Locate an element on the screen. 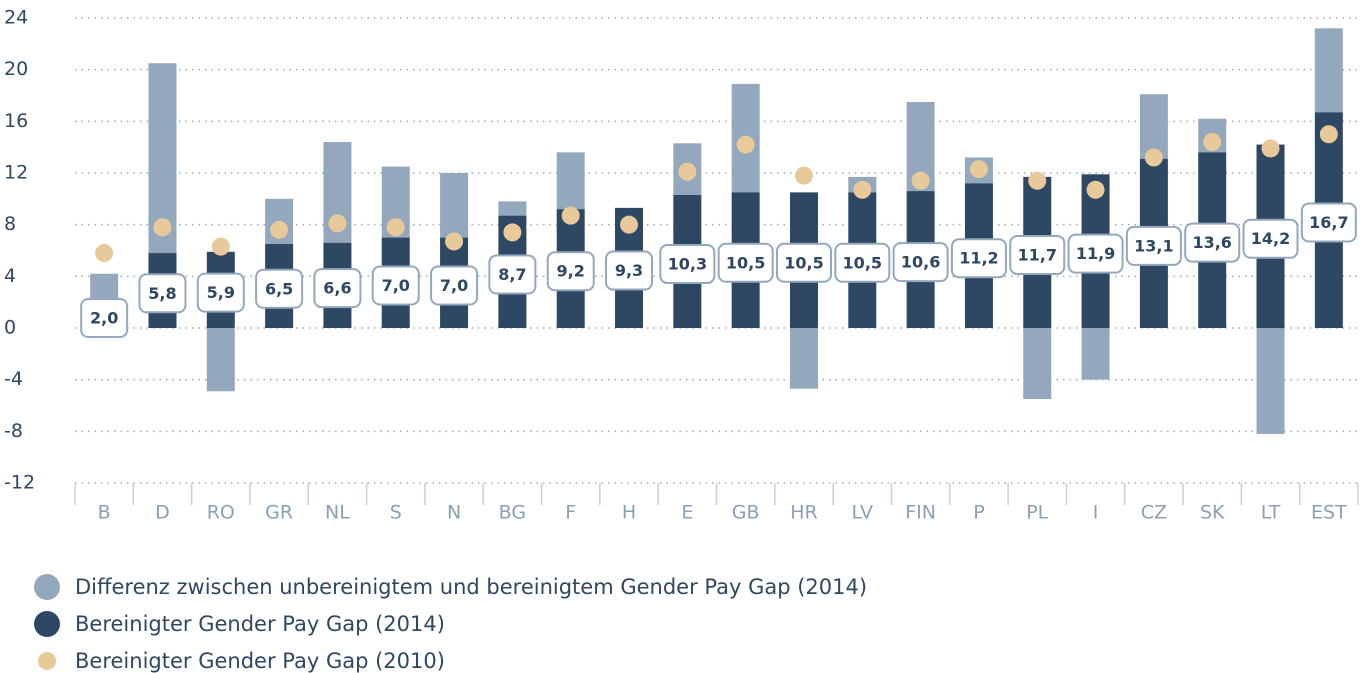  x-tick-label: S is located at coordinates (396, 513).